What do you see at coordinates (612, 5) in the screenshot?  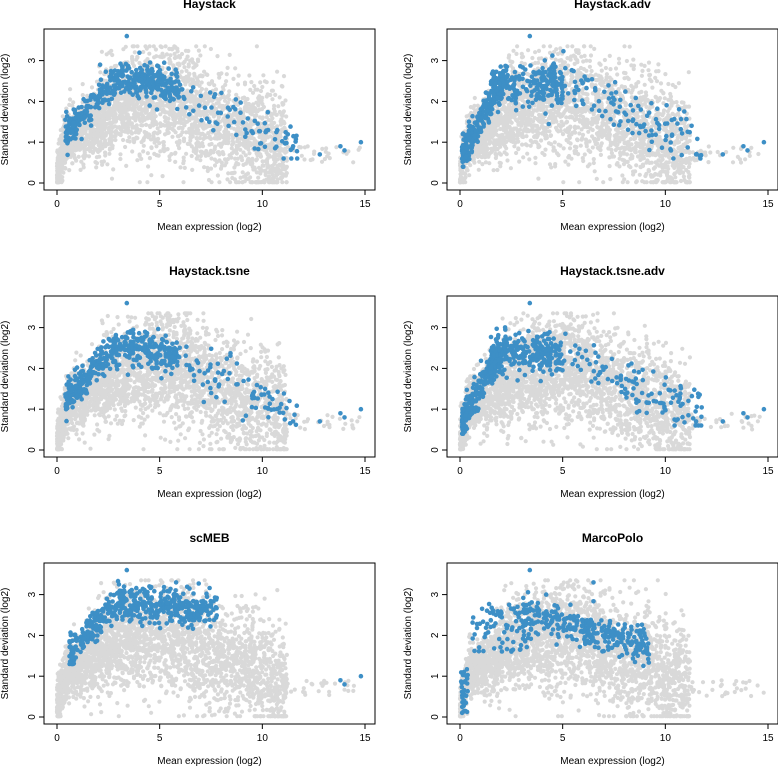 I see `panel-title: Haystack.adv` at bounding box center [612, 5].